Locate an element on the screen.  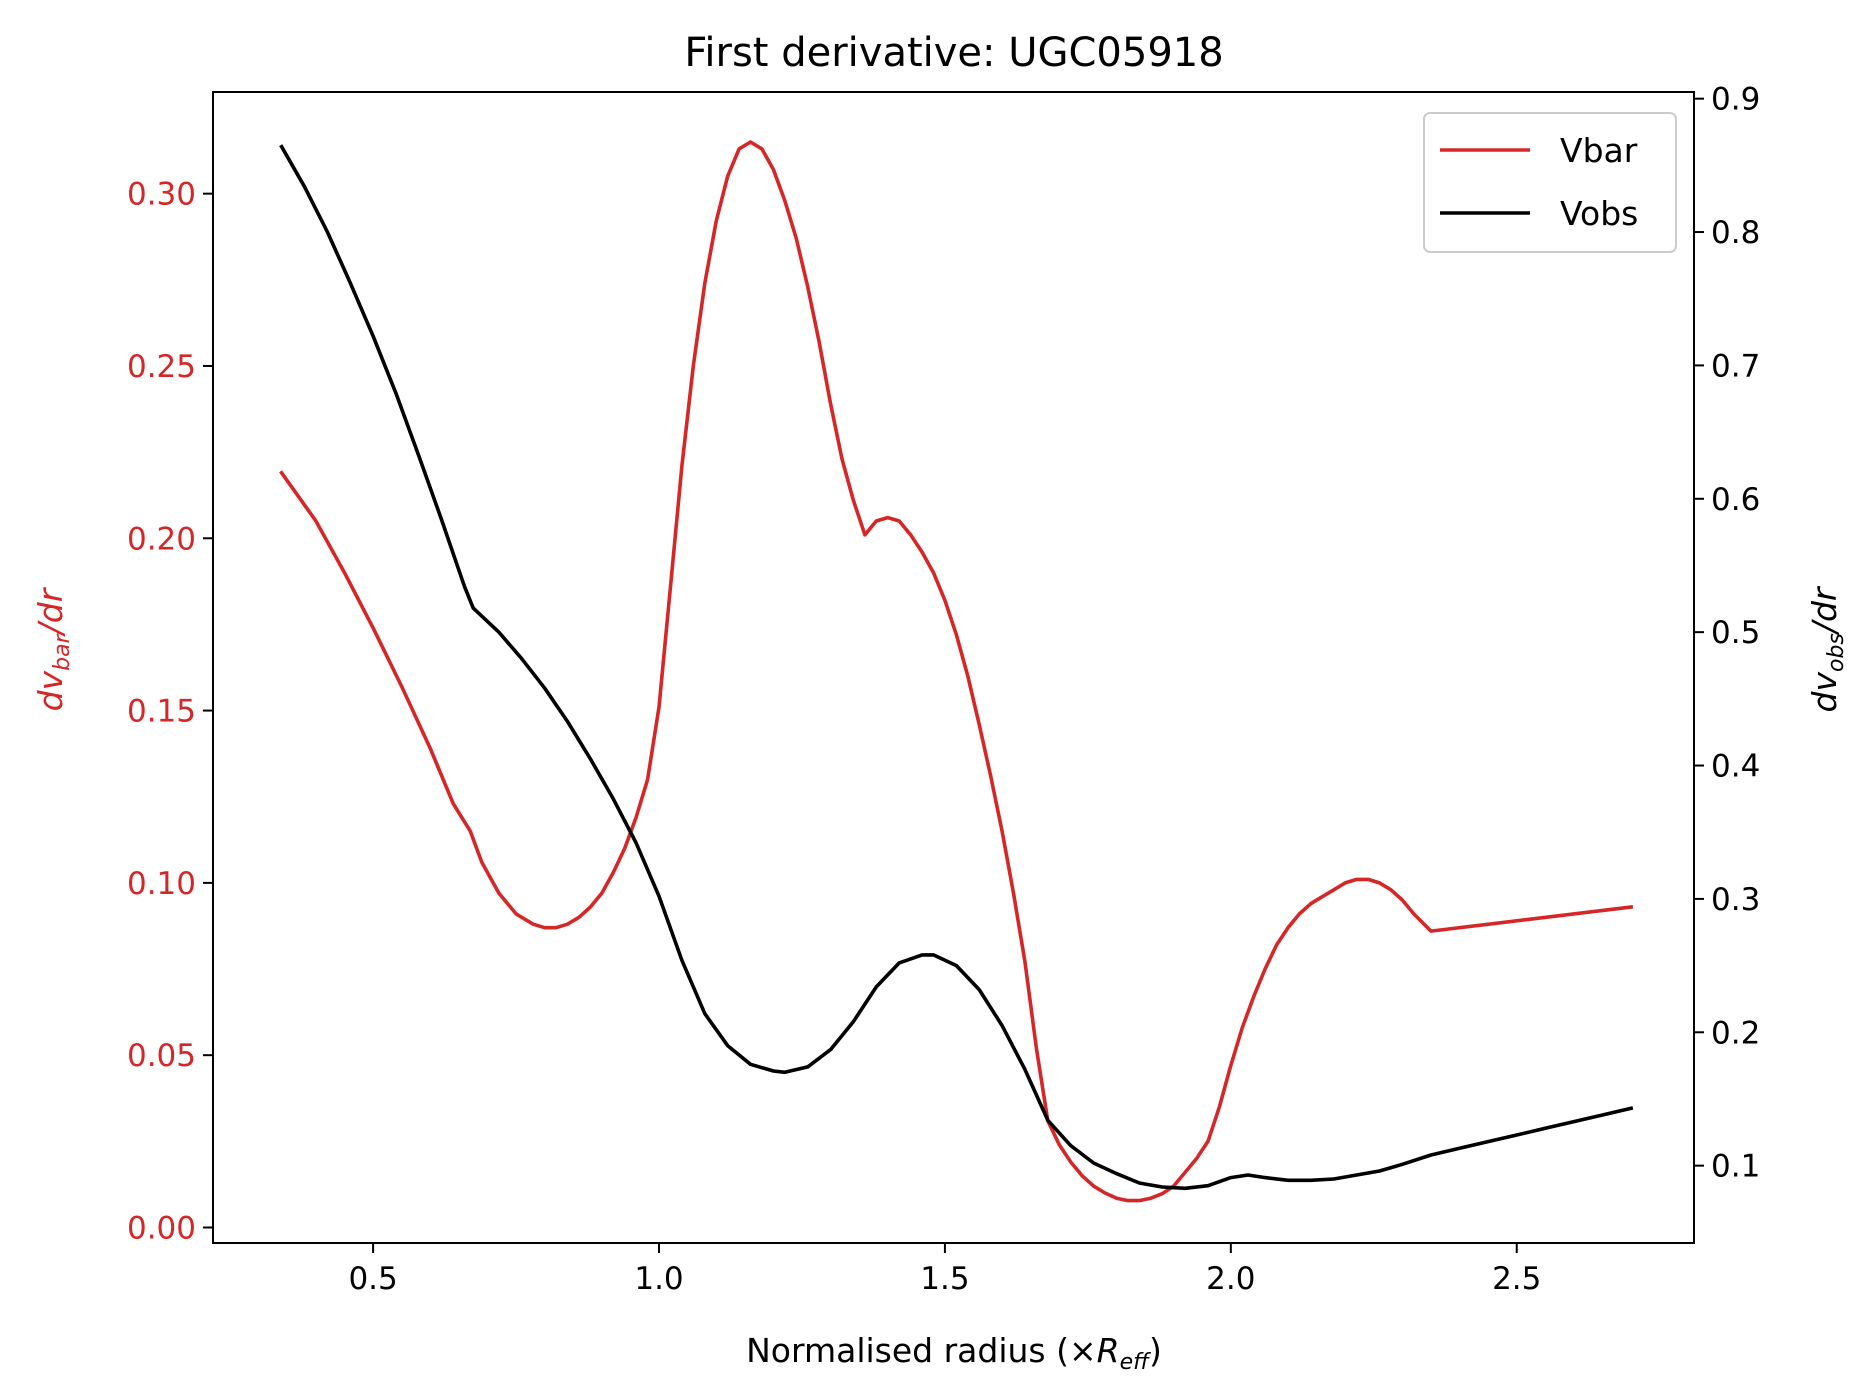
y-left-tick-label: 0.25 is located at coordinates (161, 367).